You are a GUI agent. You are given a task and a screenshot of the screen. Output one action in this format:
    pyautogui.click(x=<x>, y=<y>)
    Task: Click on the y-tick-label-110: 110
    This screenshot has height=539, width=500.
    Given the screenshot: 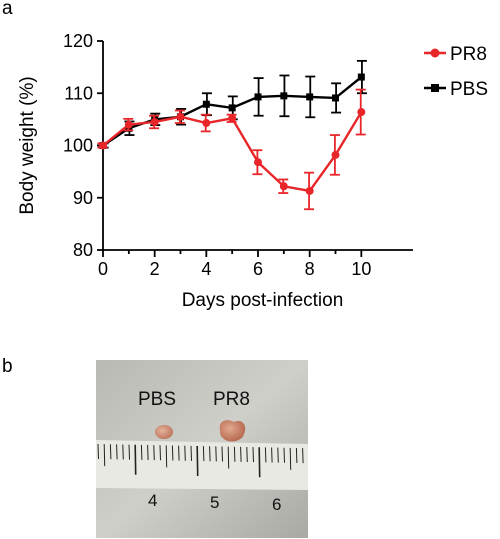 What is the action you would take?
    pyautogui.click(x=78, y=93)
    